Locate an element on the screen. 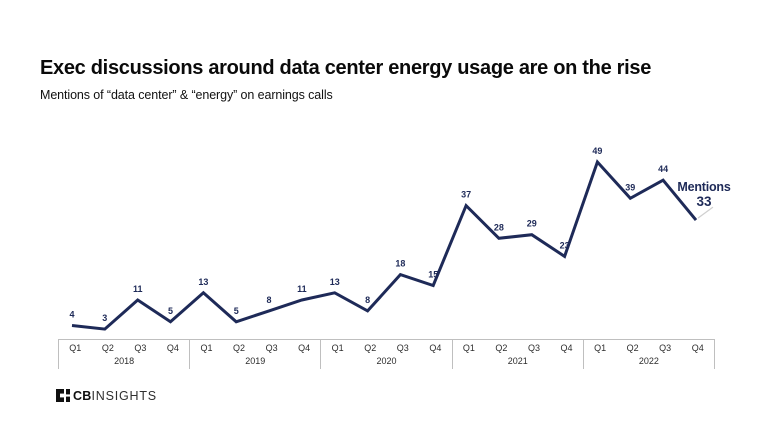 Image resolution: width=768 pixels, height=432 pixels. axis-year-label: 2022 is located at coordinates (648, 361).